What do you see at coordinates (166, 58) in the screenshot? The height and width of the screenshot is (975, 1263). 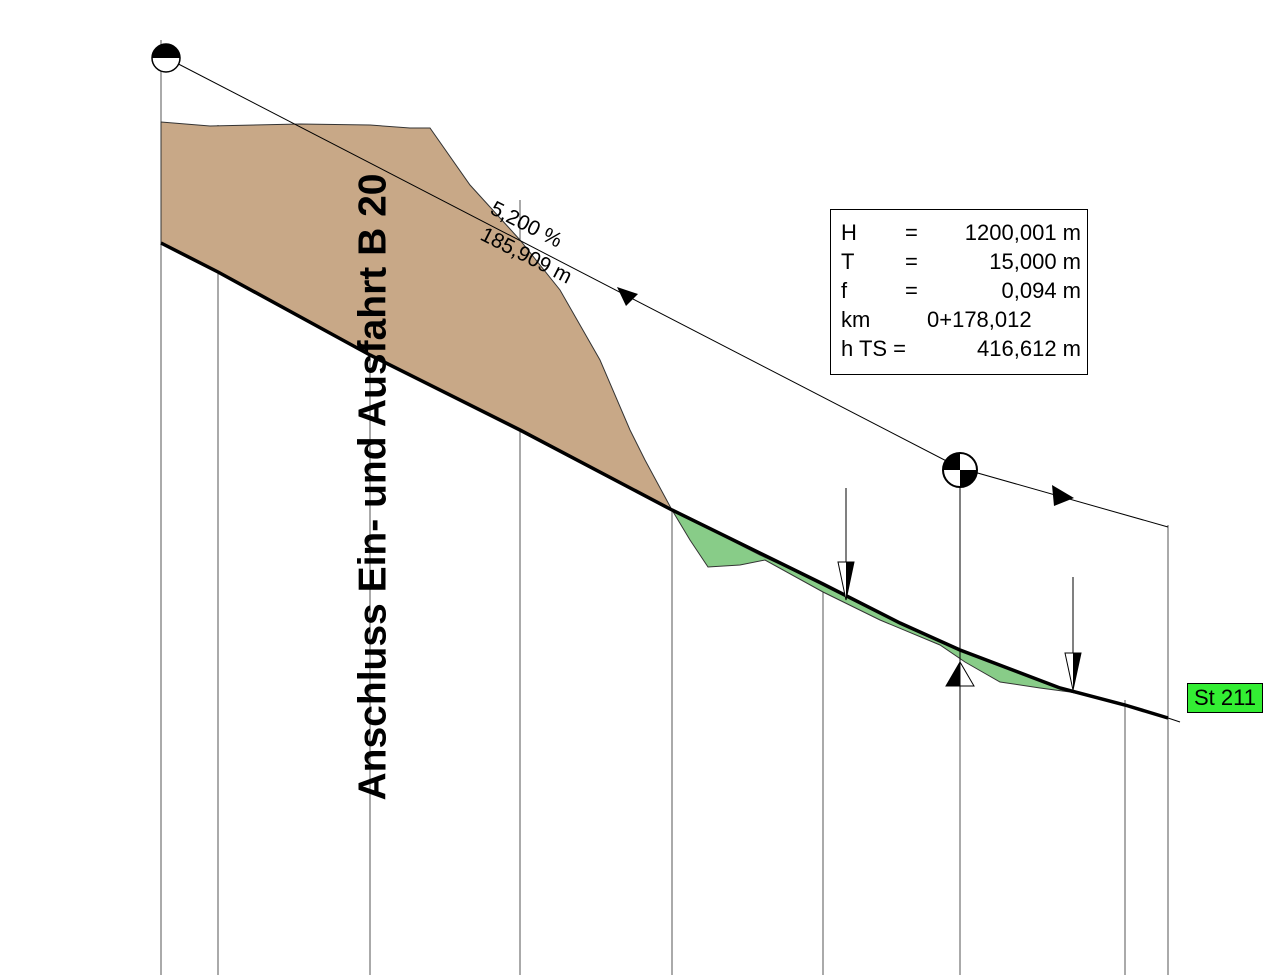 I see `start-point-symbol` at bounding box center [166, 58].